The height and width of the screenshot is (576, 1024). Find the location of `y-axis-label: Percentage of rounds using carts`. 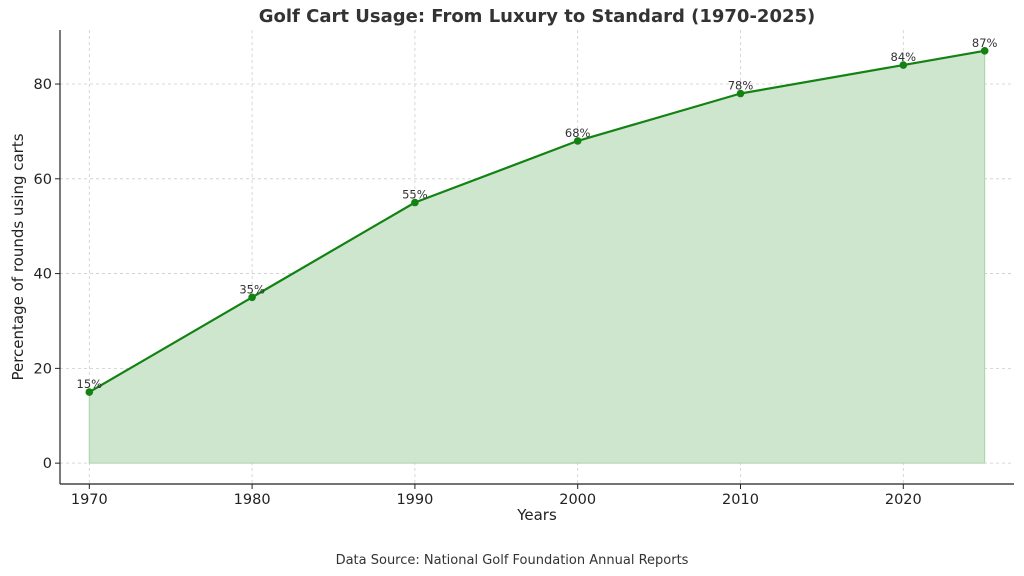

y-axis-label: Percentage of rounds using carts is located at coordinates (18, 256).